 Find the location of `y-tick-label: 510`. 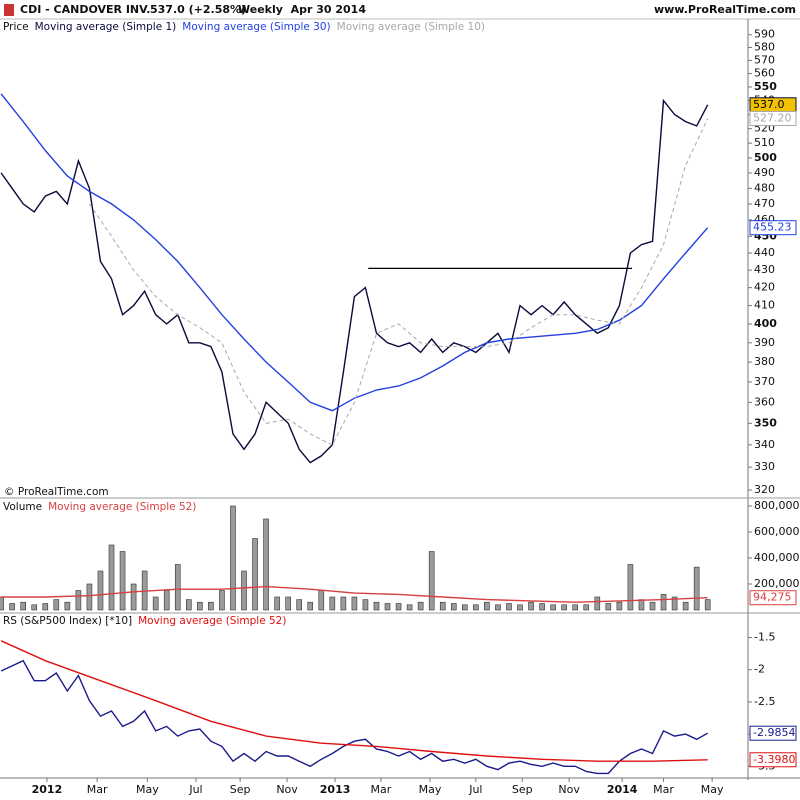

y-tick-label: 510 is located at coordinates (764, 142).